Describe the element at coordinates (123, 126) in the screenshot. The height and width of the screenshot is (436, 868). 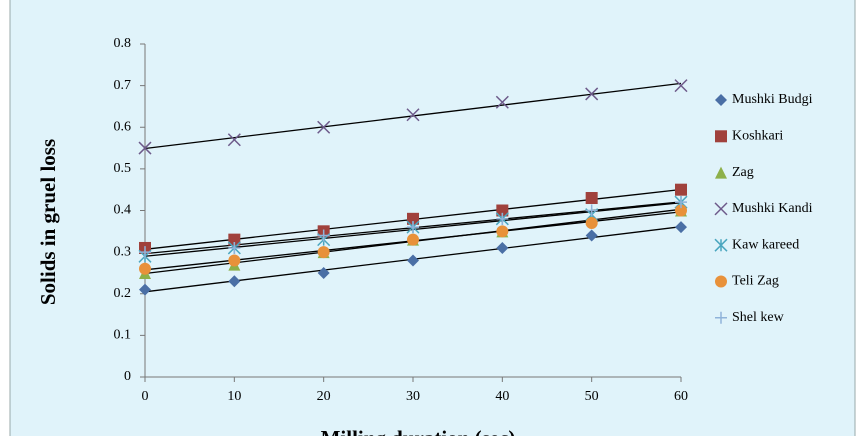
I see `y-tick-label: 0.6` at that location.